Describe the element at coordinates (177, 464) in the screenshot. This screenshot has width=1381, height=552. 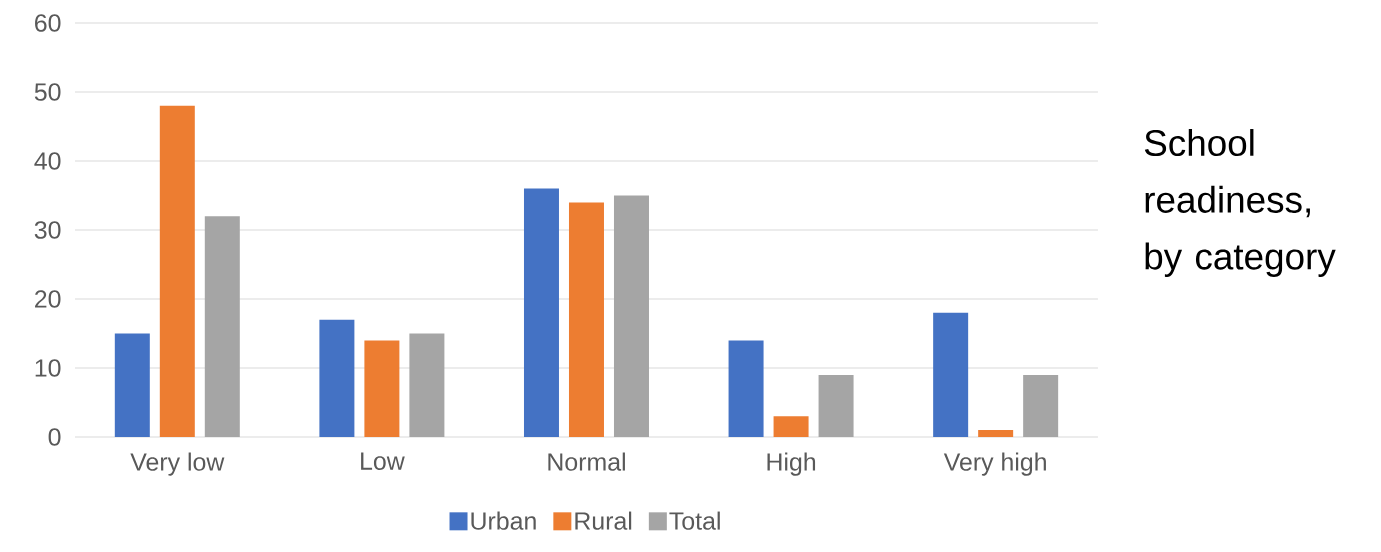
I see `x-tick-label: Very low` at that location.